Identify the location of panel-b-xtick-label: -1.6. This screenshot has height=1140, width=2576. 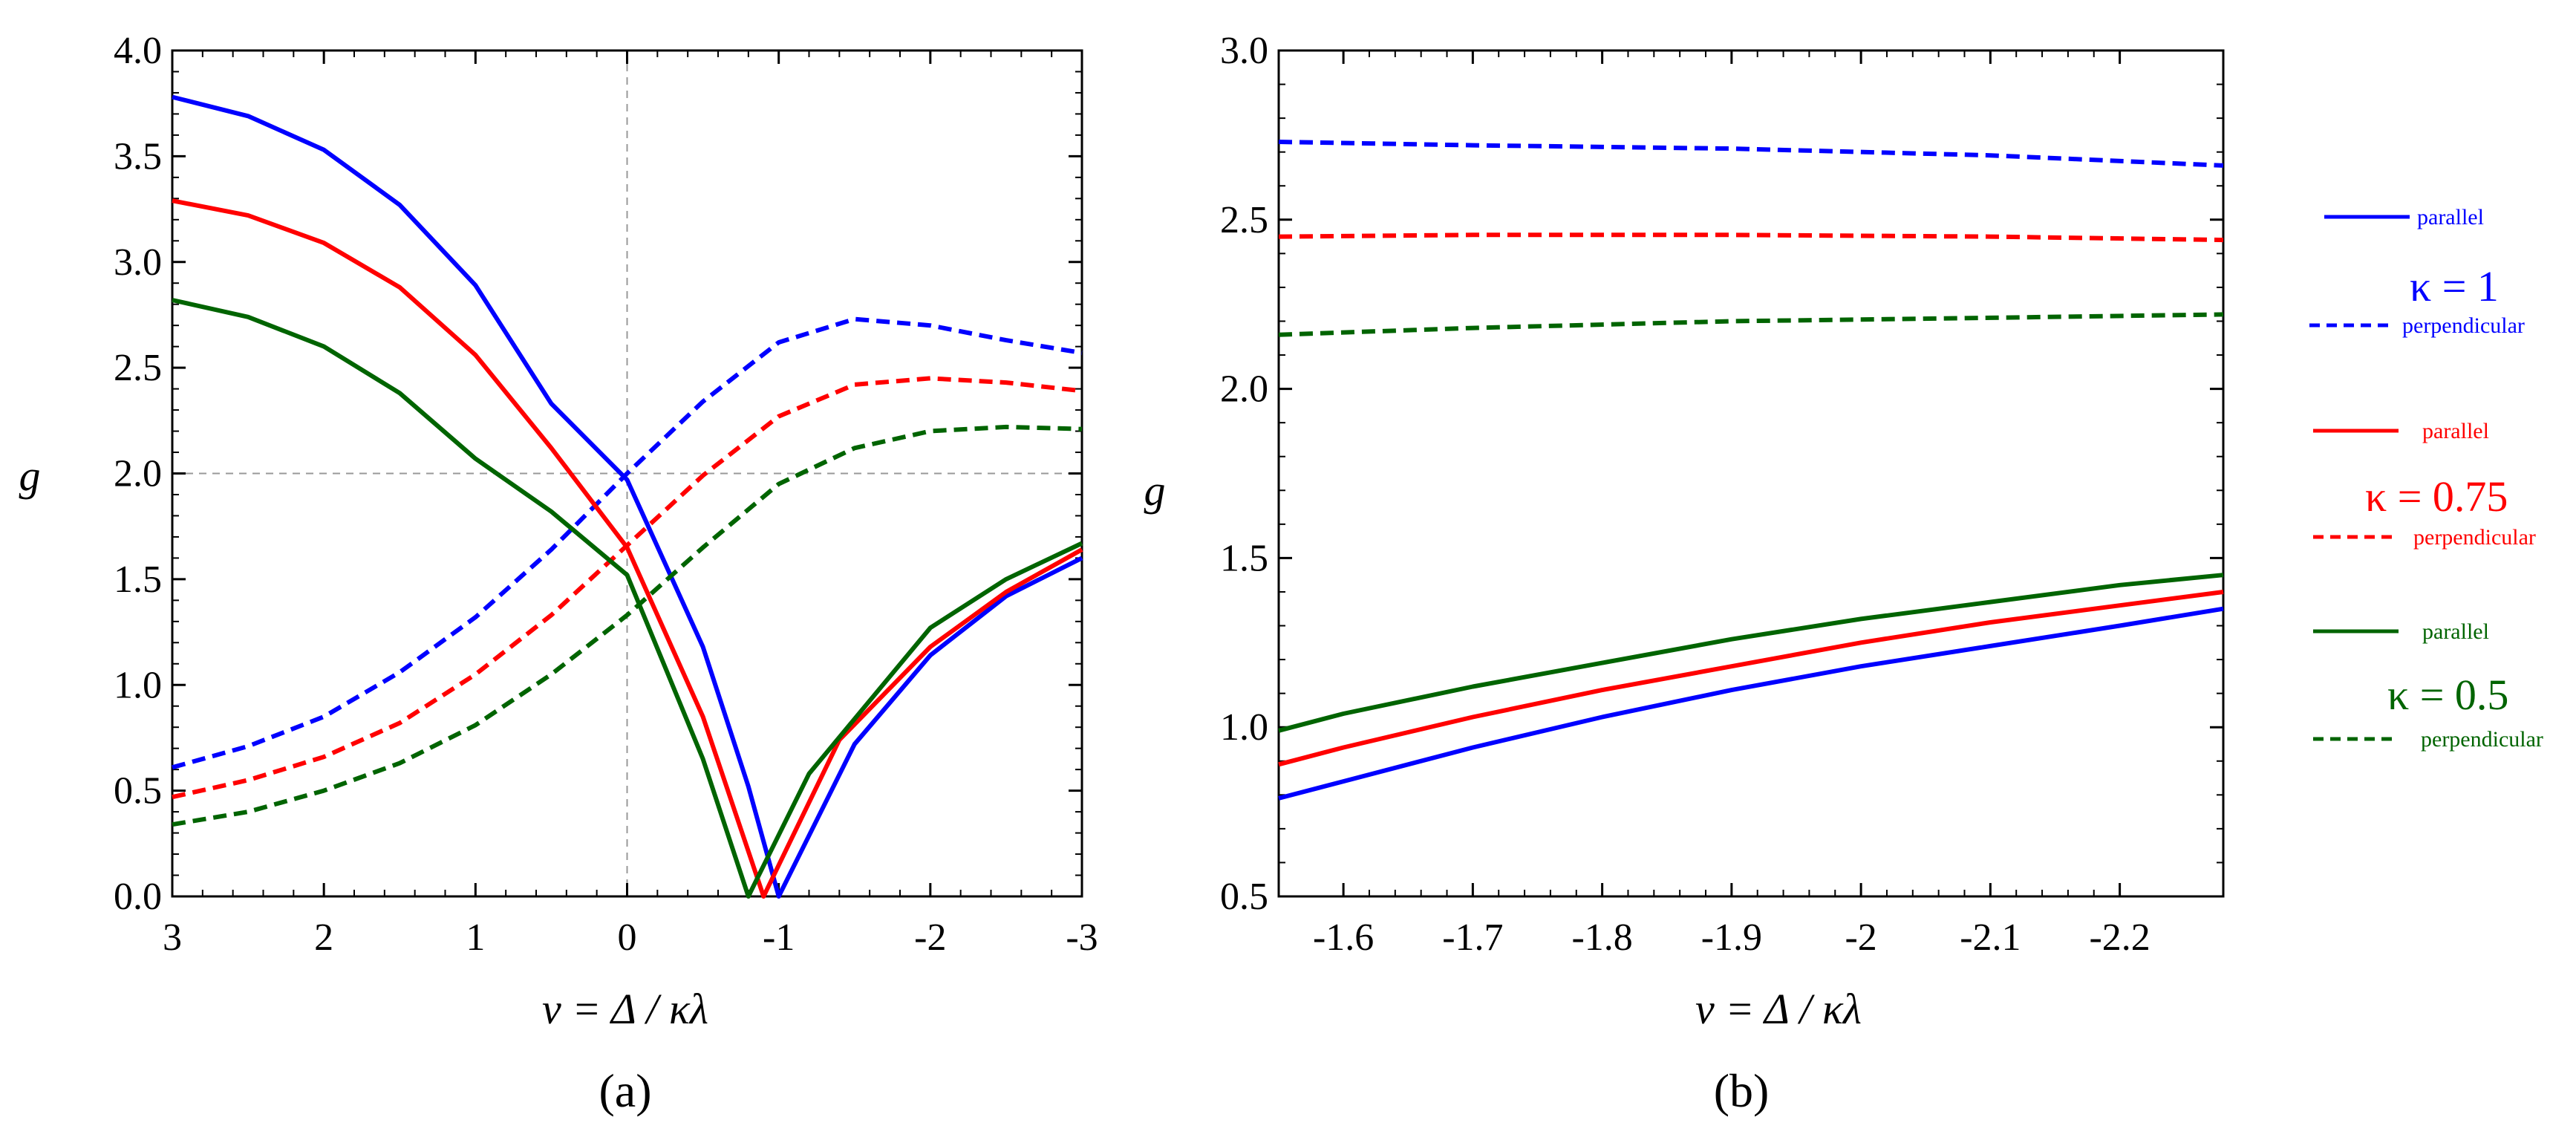
(1343, 938).